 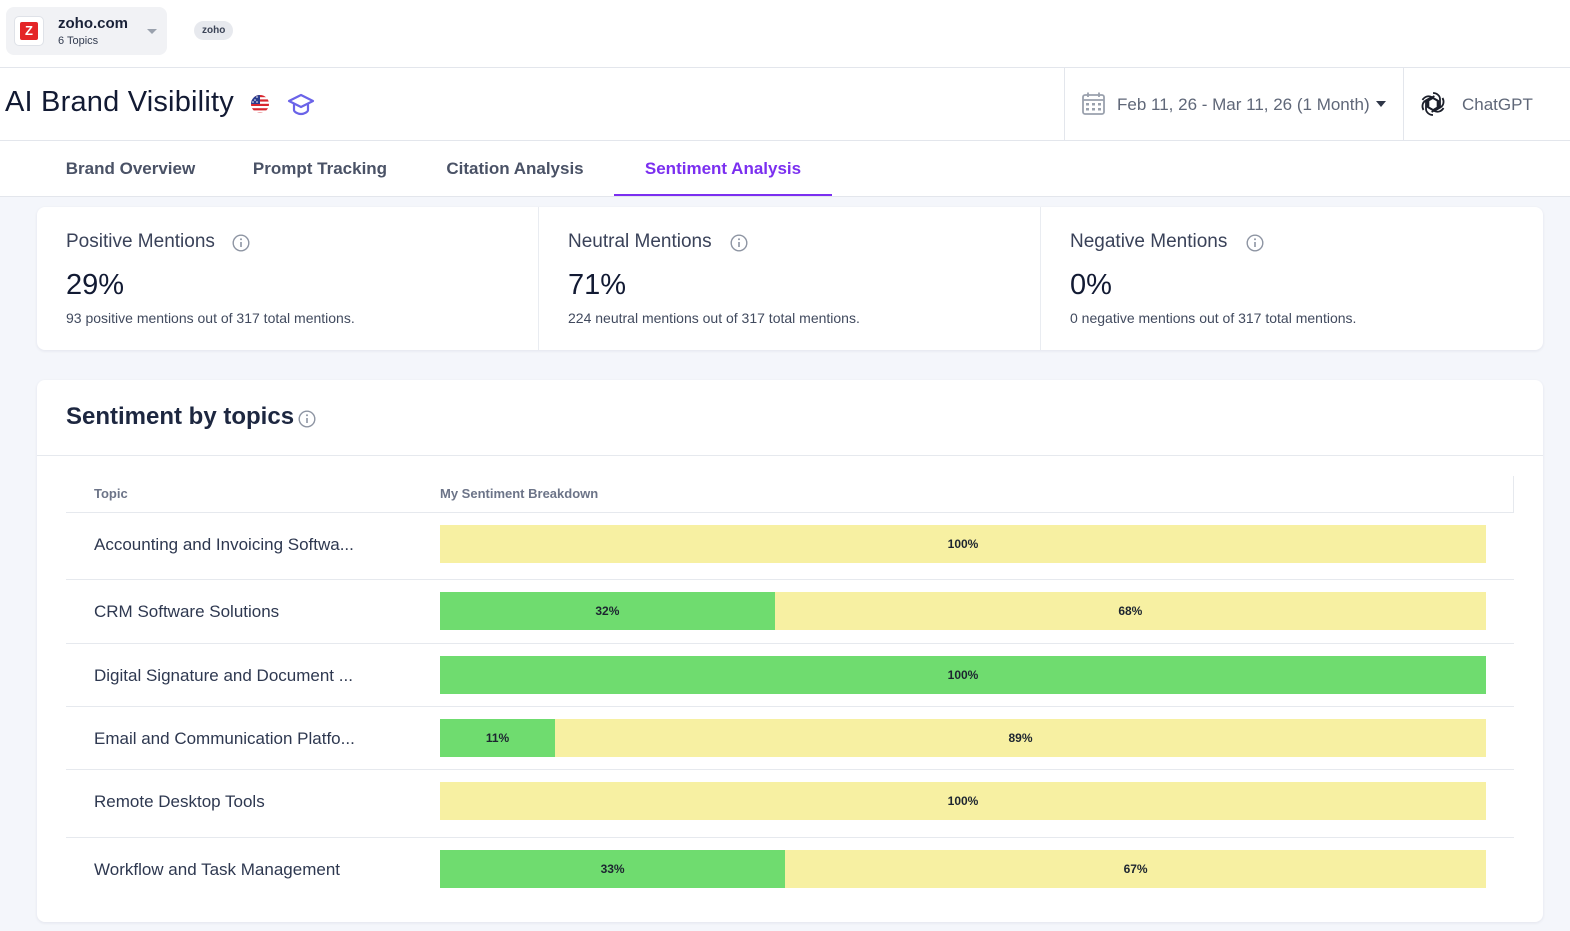 What do you see at coordinates (498, 738) in the screenshot?
I see `positive-segment: 11%` at bounding box center [498, 738].